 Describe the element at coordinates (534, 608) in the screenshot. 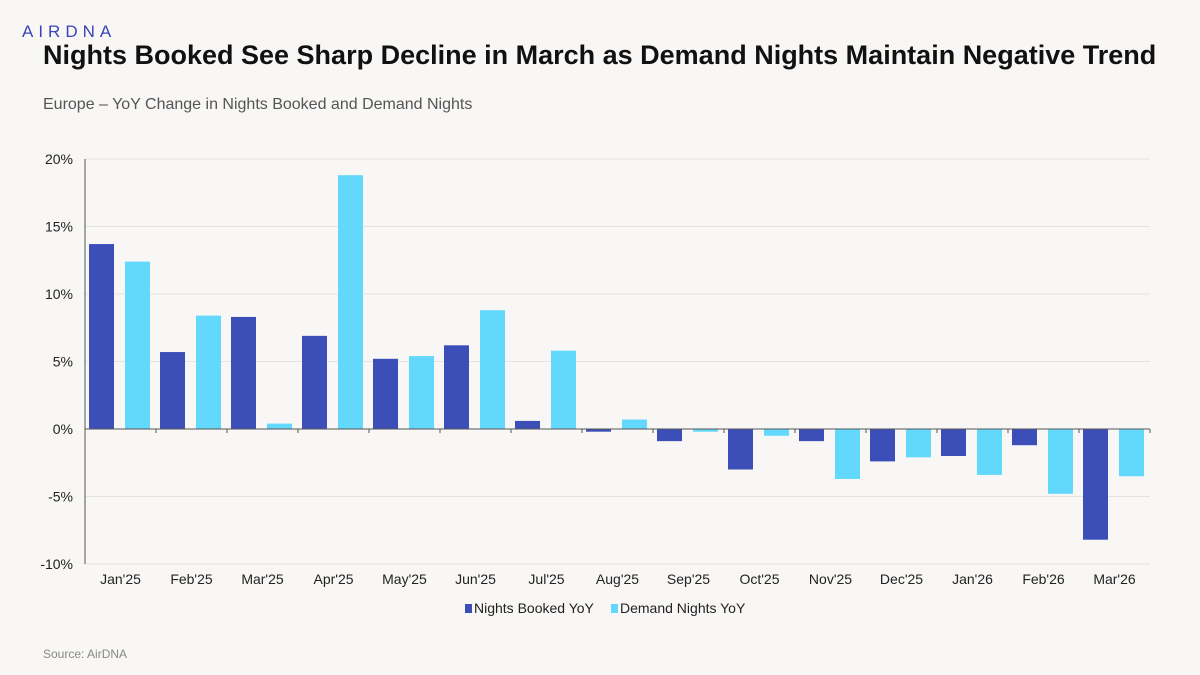

I see `legend-nights-booked-label: Nights Booked YoY` at that location.